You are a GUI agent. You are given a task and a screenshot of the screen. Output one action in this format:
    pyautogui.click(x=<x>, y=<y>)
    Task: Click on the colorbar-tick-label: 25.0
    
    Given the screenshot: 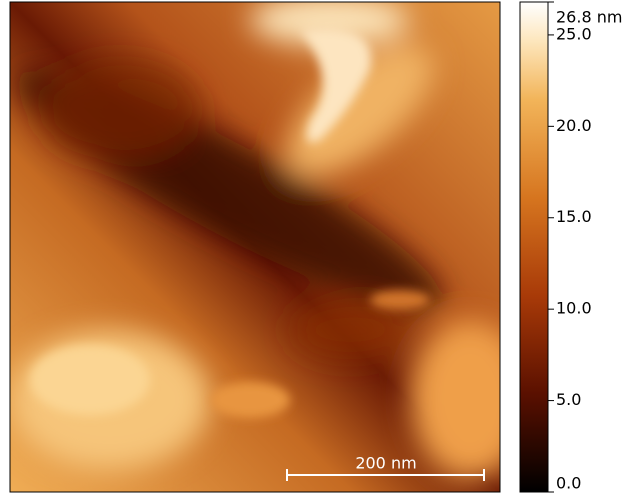 What is the action you would take?
    pyautogui.click(x=574, y=33)
    